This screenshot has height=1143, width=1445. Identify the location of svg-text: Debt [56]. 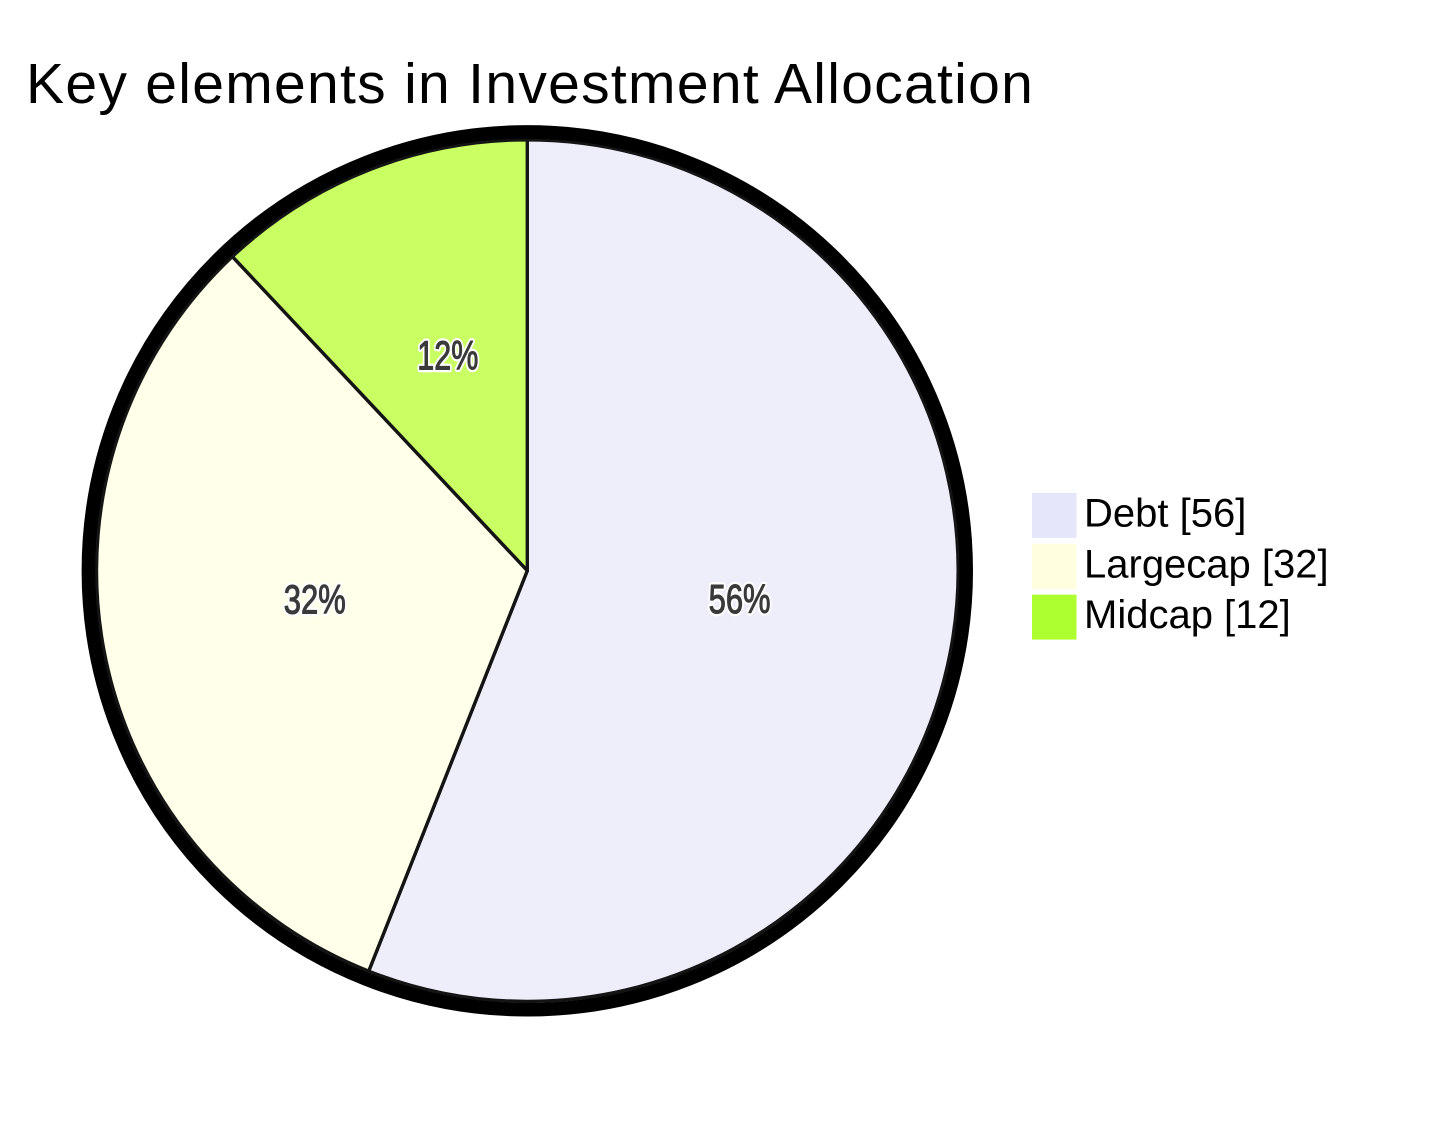
(1165, 514).